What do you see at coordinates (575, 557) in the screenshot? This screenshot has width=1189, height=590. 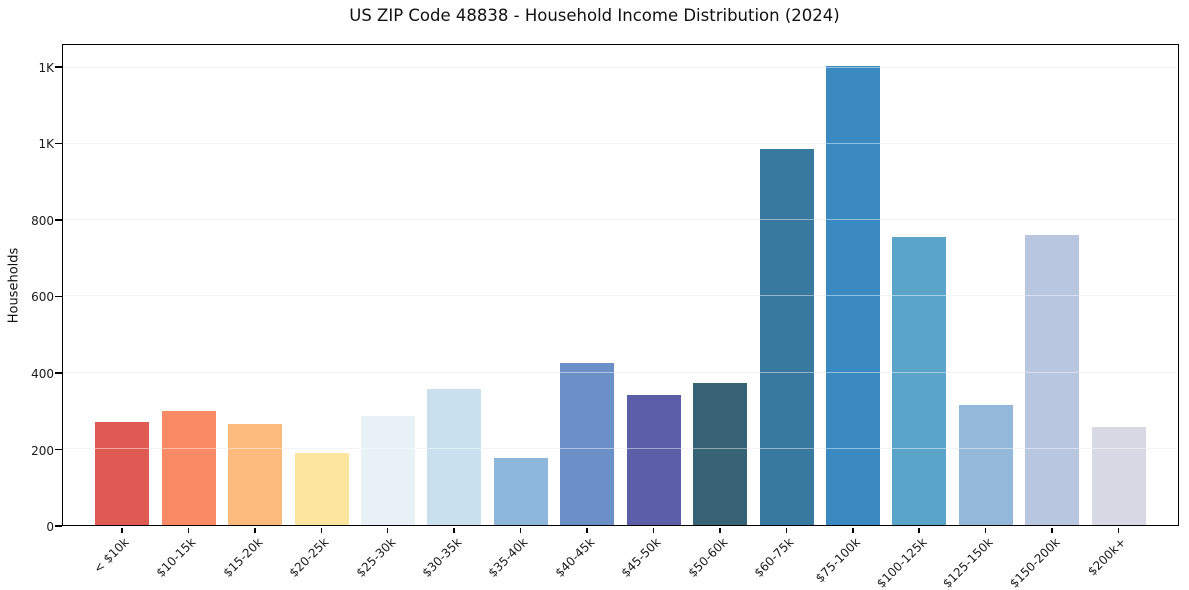 I see `x-tick-label: $40-45k` at bounding box center [575, 557].